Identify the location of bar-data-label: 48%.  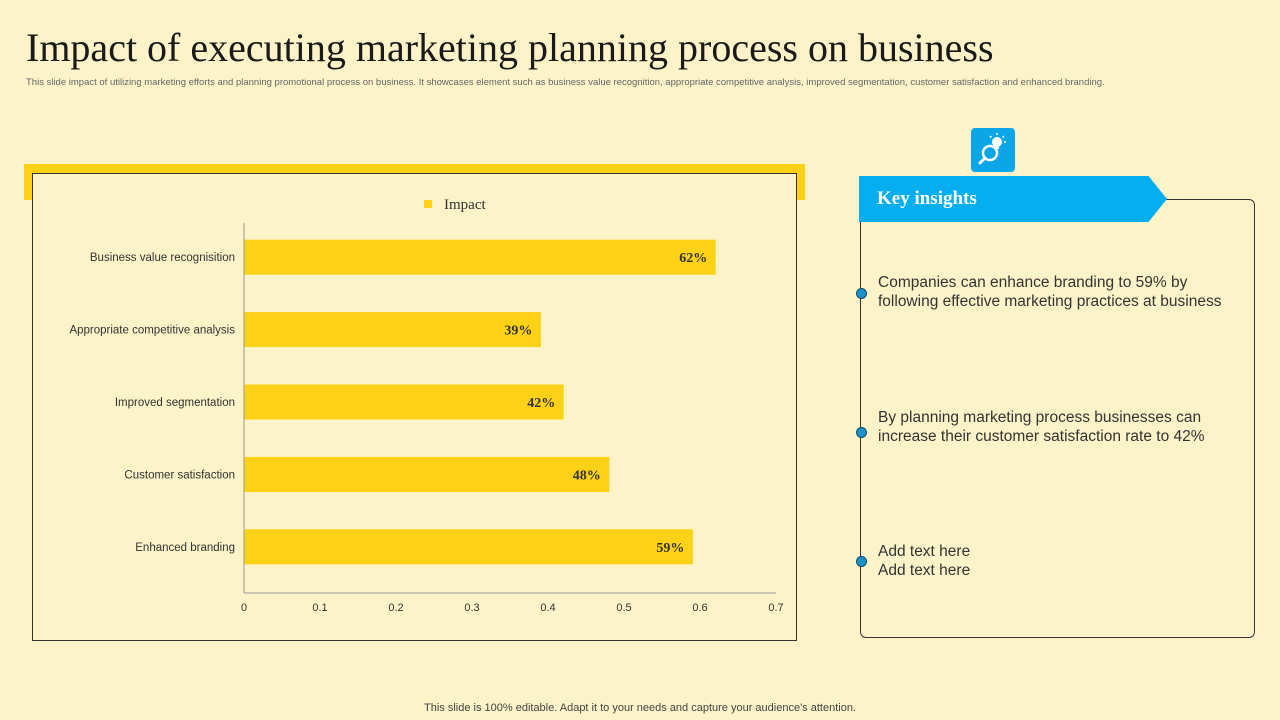
(587, 475).